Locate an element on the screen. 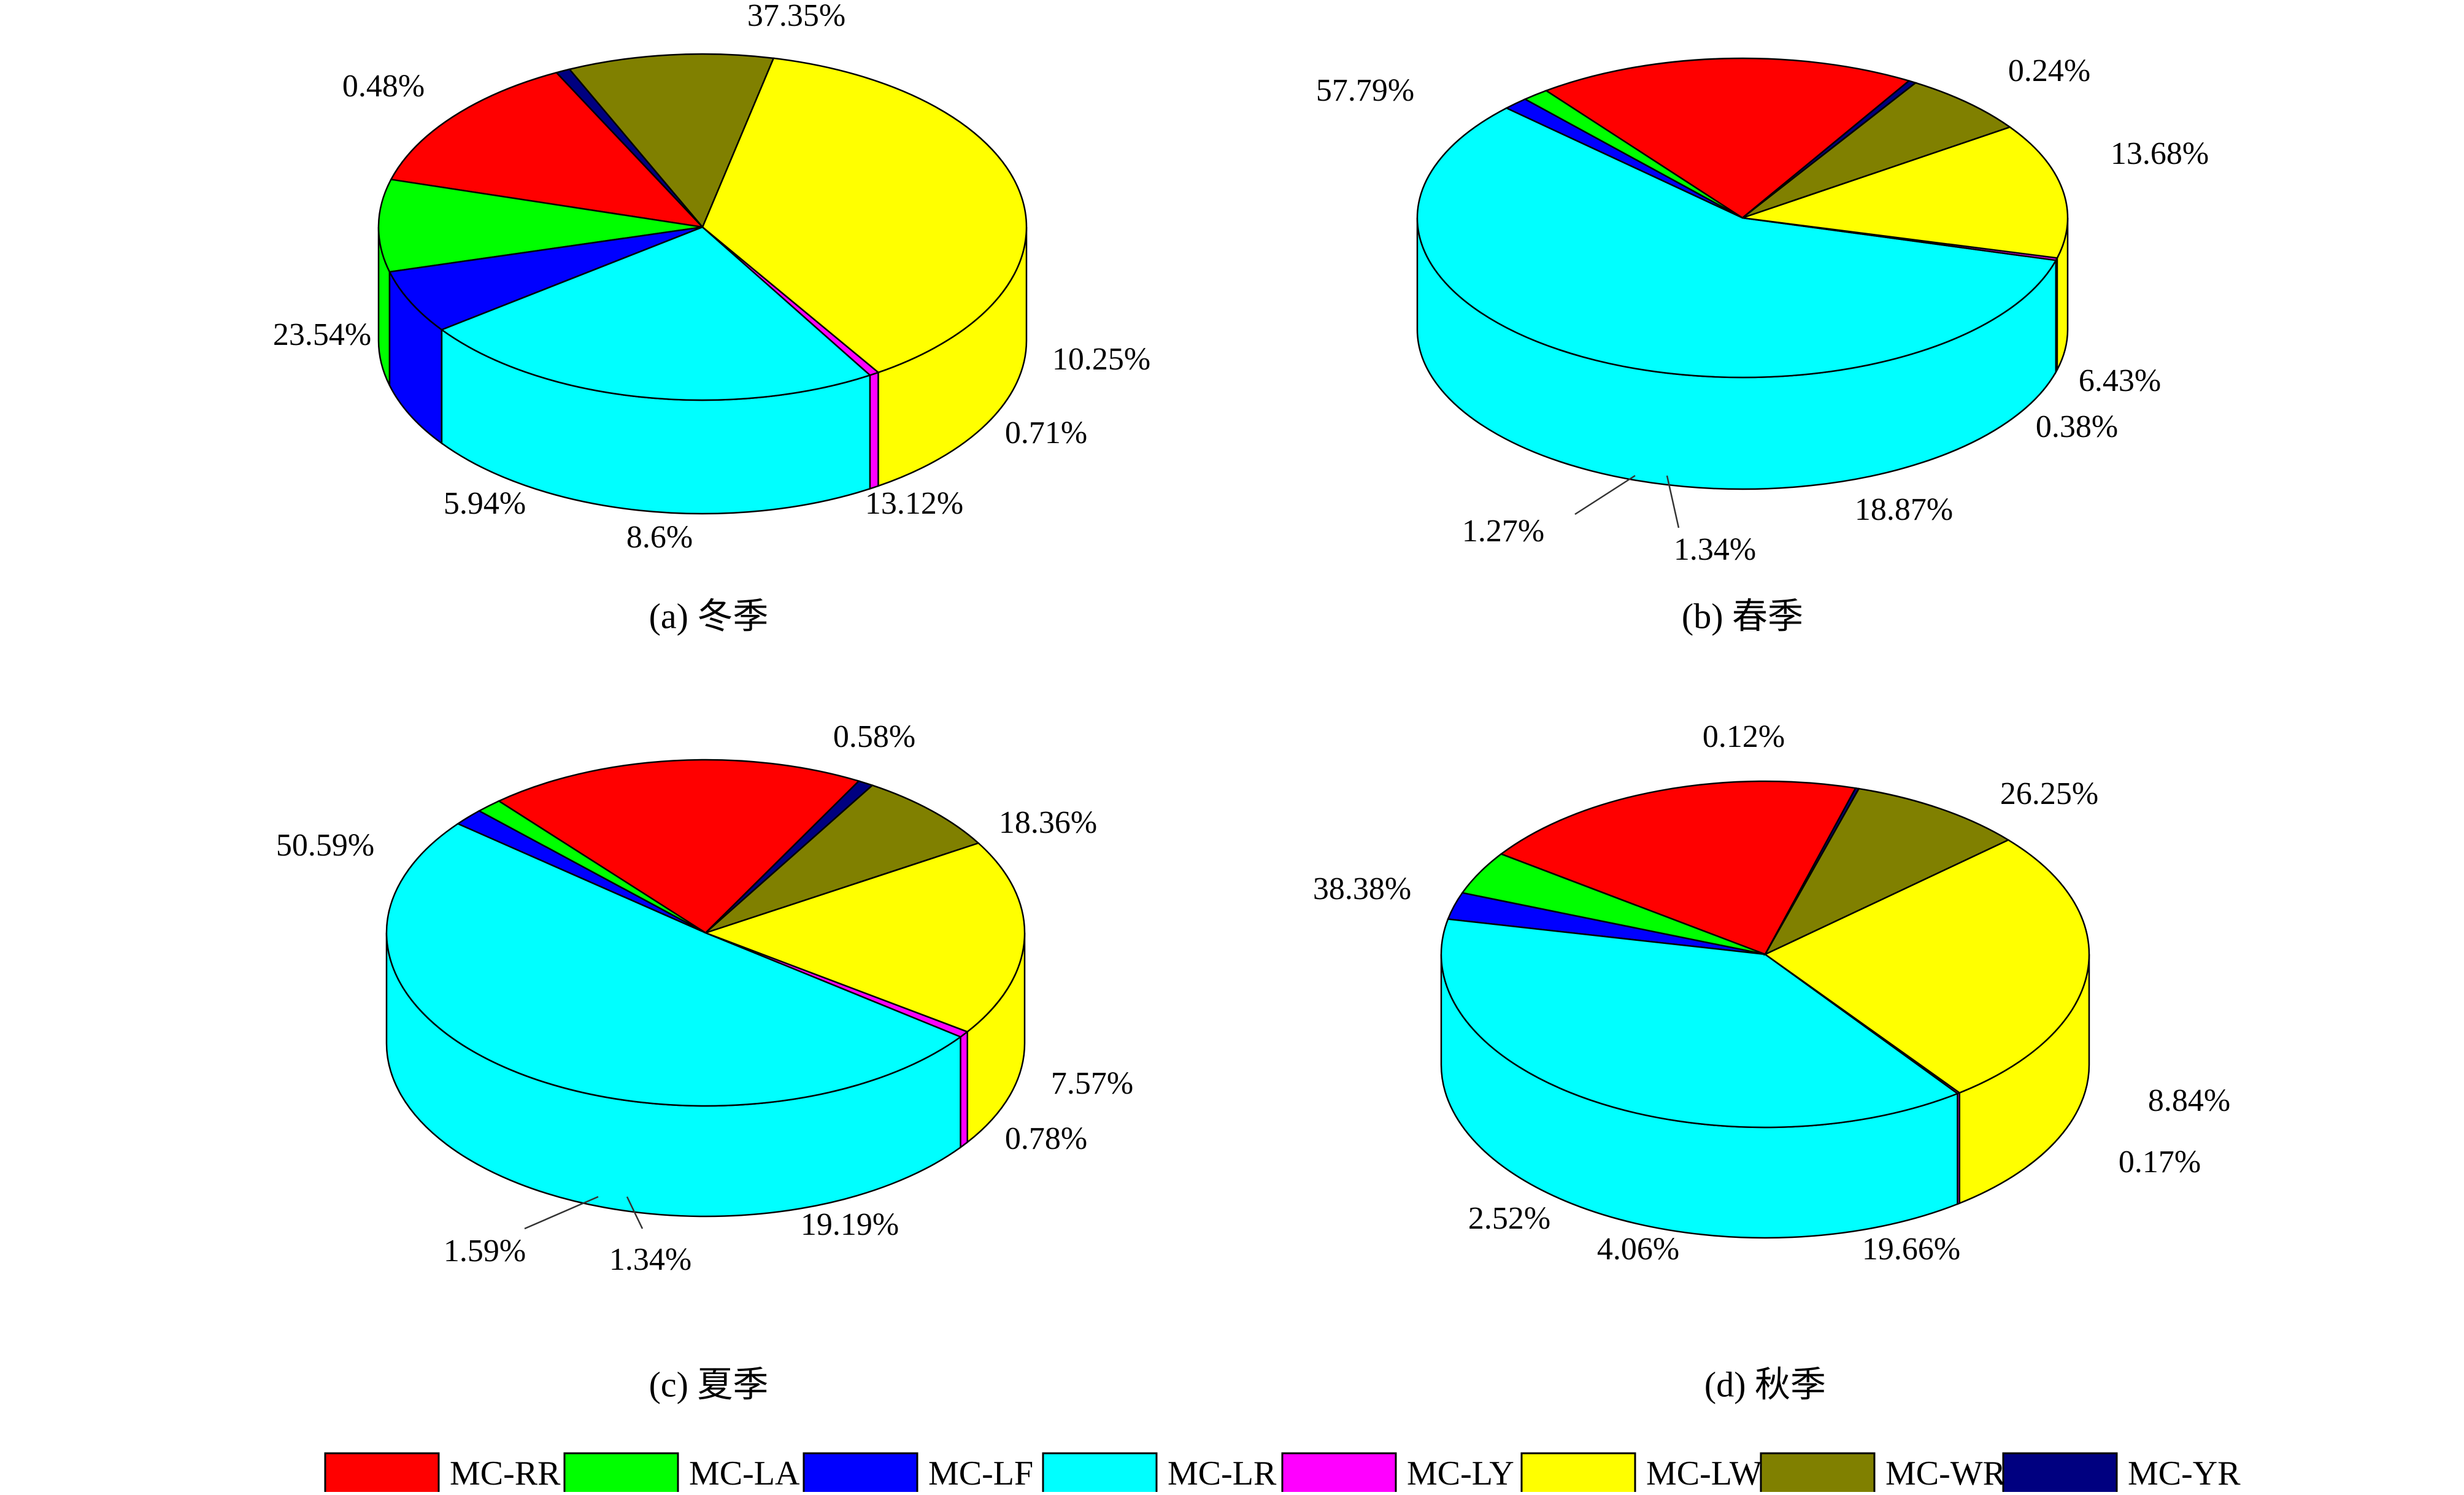 This screenshot has height=1495, width=2464. data-label-mc-lw: 26.25% is located at coordinates (2049, 794).